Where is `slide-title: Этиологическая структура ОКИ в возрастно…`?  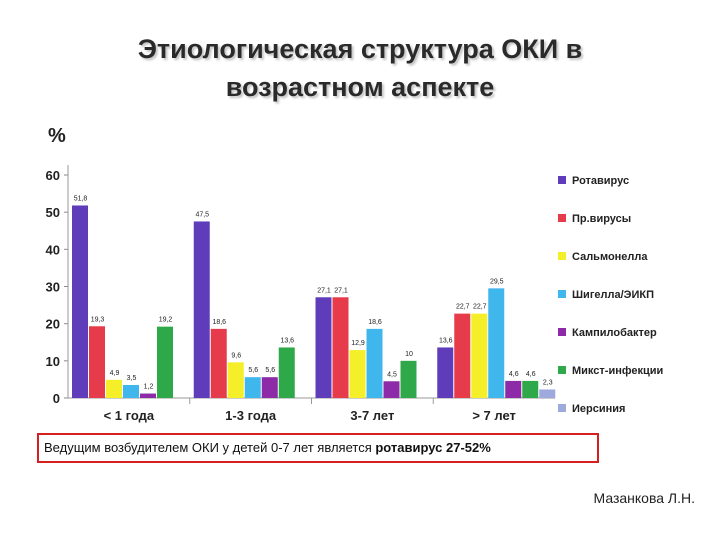 slide-title: Этиологическая структура ОКИ в возрастно… is located at coordinates (360, 68).